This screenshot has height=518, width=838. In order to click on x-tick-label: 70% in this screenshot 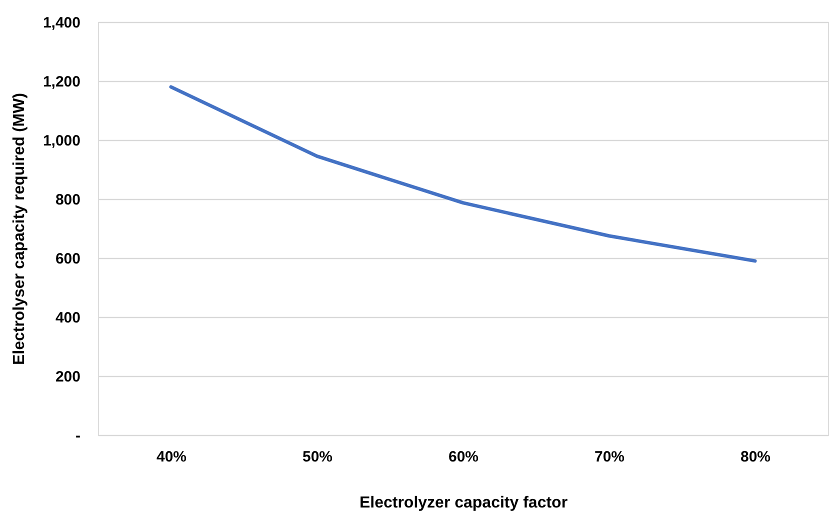, I will do `click(609, 457)`.